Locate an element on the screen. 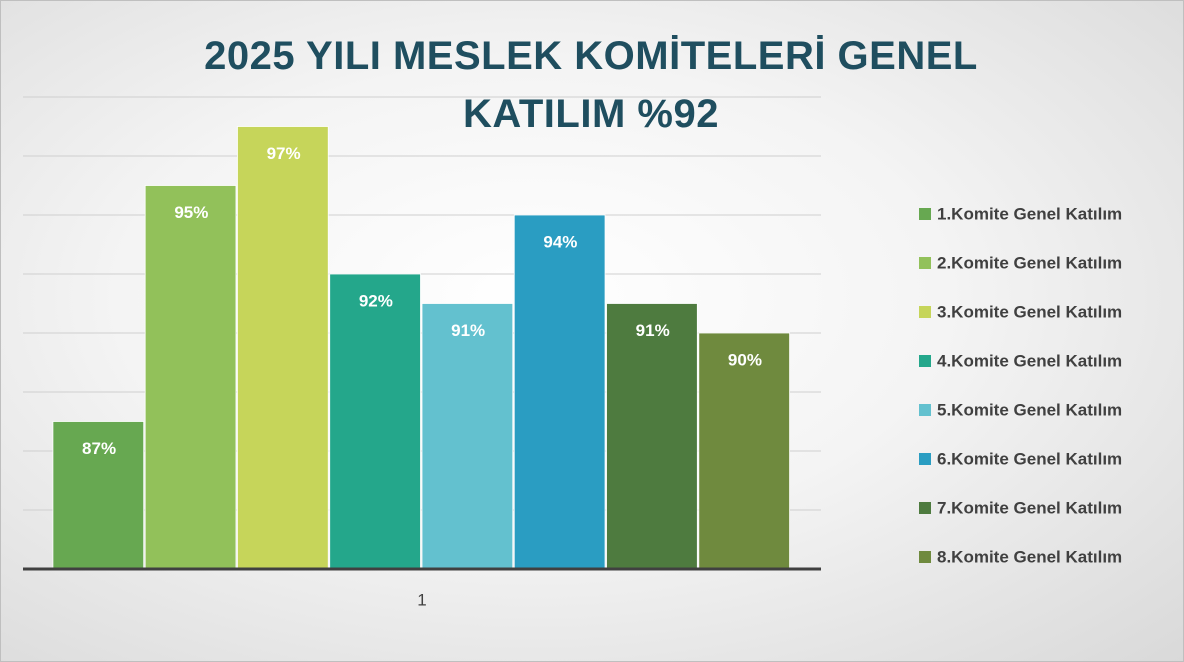  data-label: 87% is located at coordinates (99, 448).